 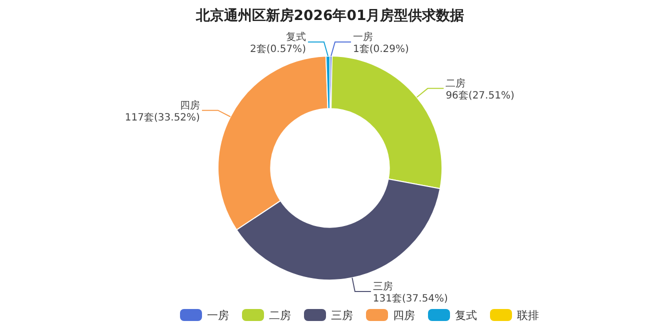 What do you see at coordinates (480, 95) in the screenshot?
I see `data-label: 96套(27.51%)` at bounding box center [480, 95].